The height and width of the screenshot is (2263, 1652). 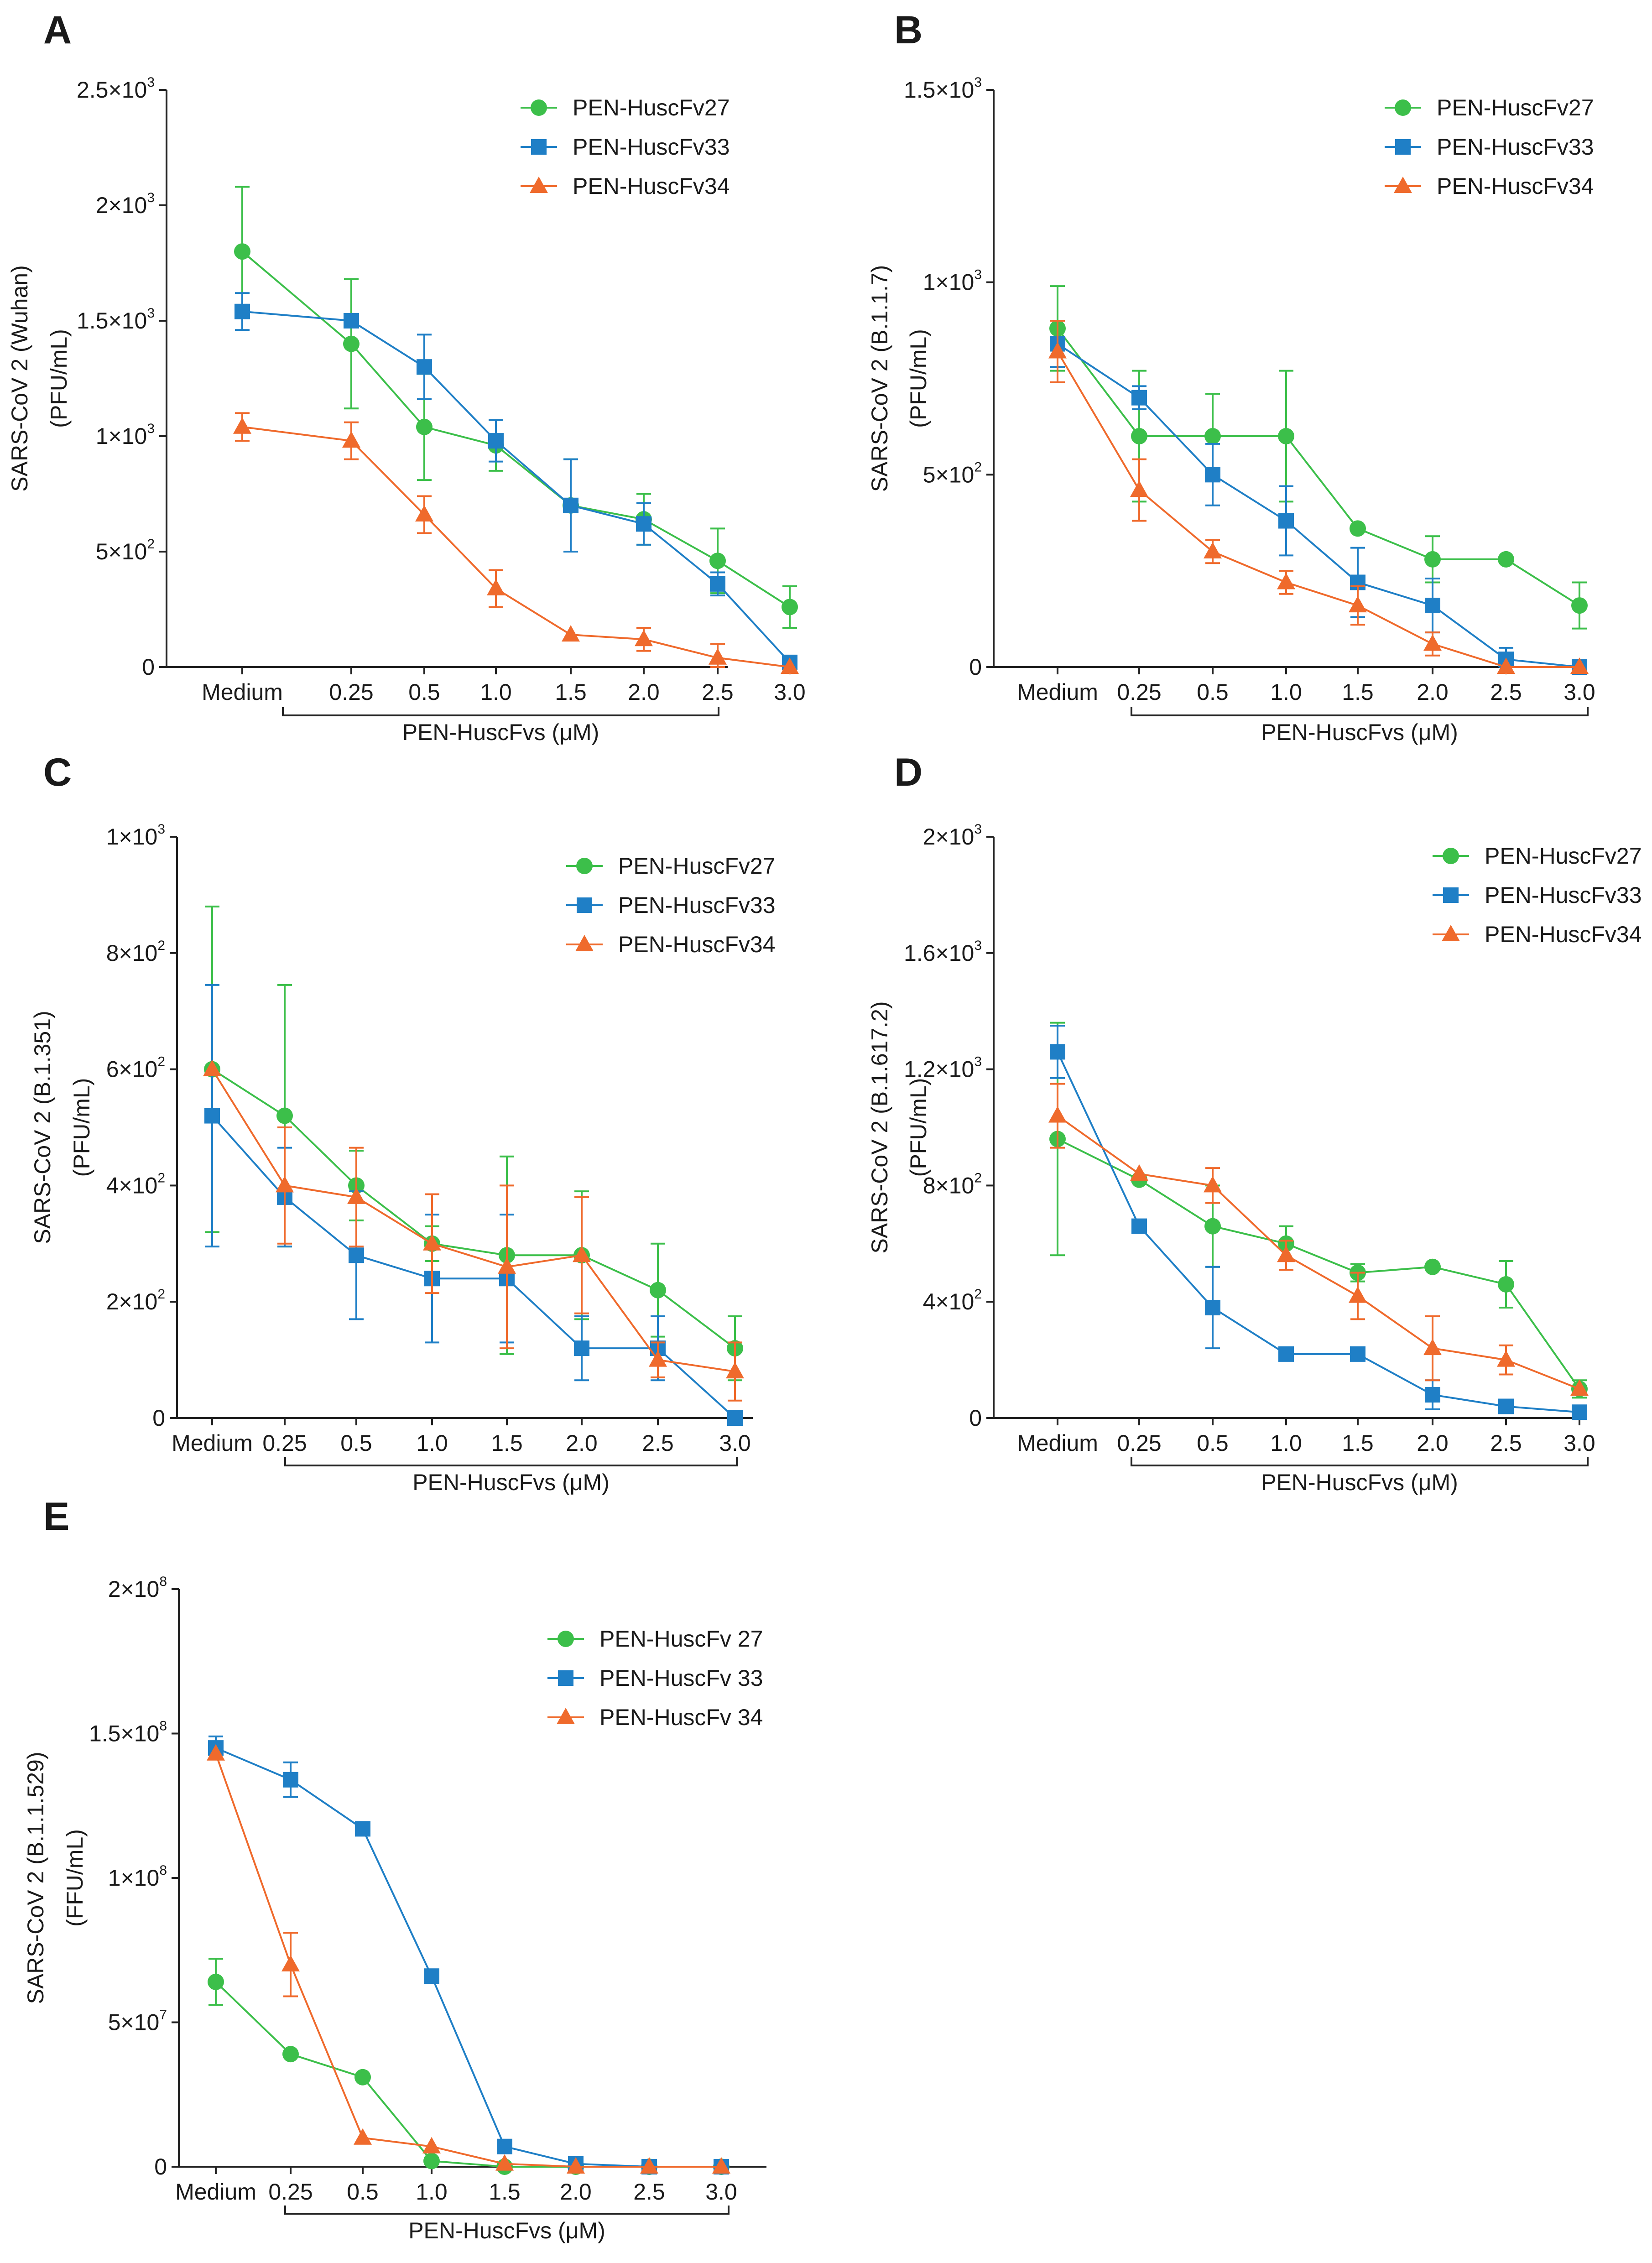 What do you see at coordinates (943, 952) in the screenshot?
I see `y-tick-label: 1.6×10³` at bounding box center [943, 952].